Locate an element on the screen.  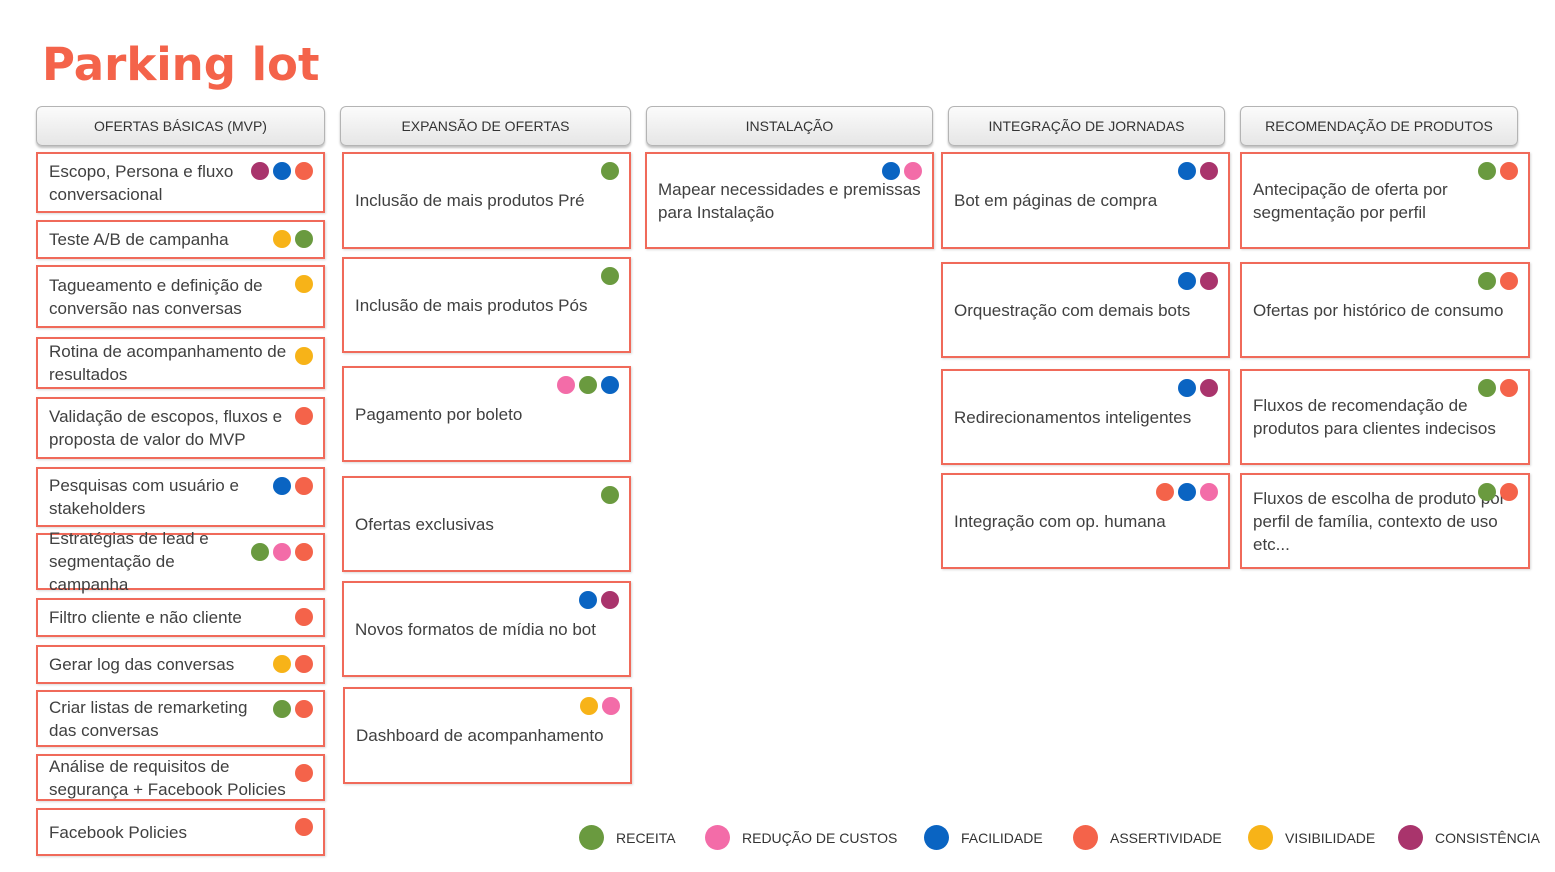
card-text: Inclusão de mais produtos Pós is located at coordinates (487, 305).